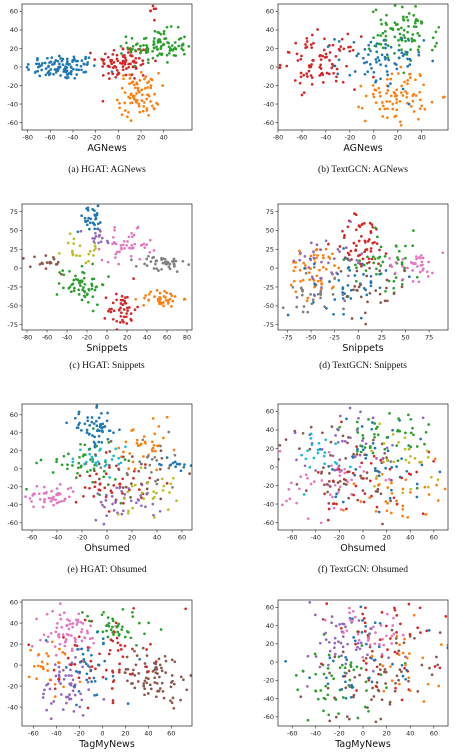 The image size is (474, 753). What do you see at coordinates (363, 538) in the screenshot?
I see `x-tick-label: 0` at bounding box center [363, 538].